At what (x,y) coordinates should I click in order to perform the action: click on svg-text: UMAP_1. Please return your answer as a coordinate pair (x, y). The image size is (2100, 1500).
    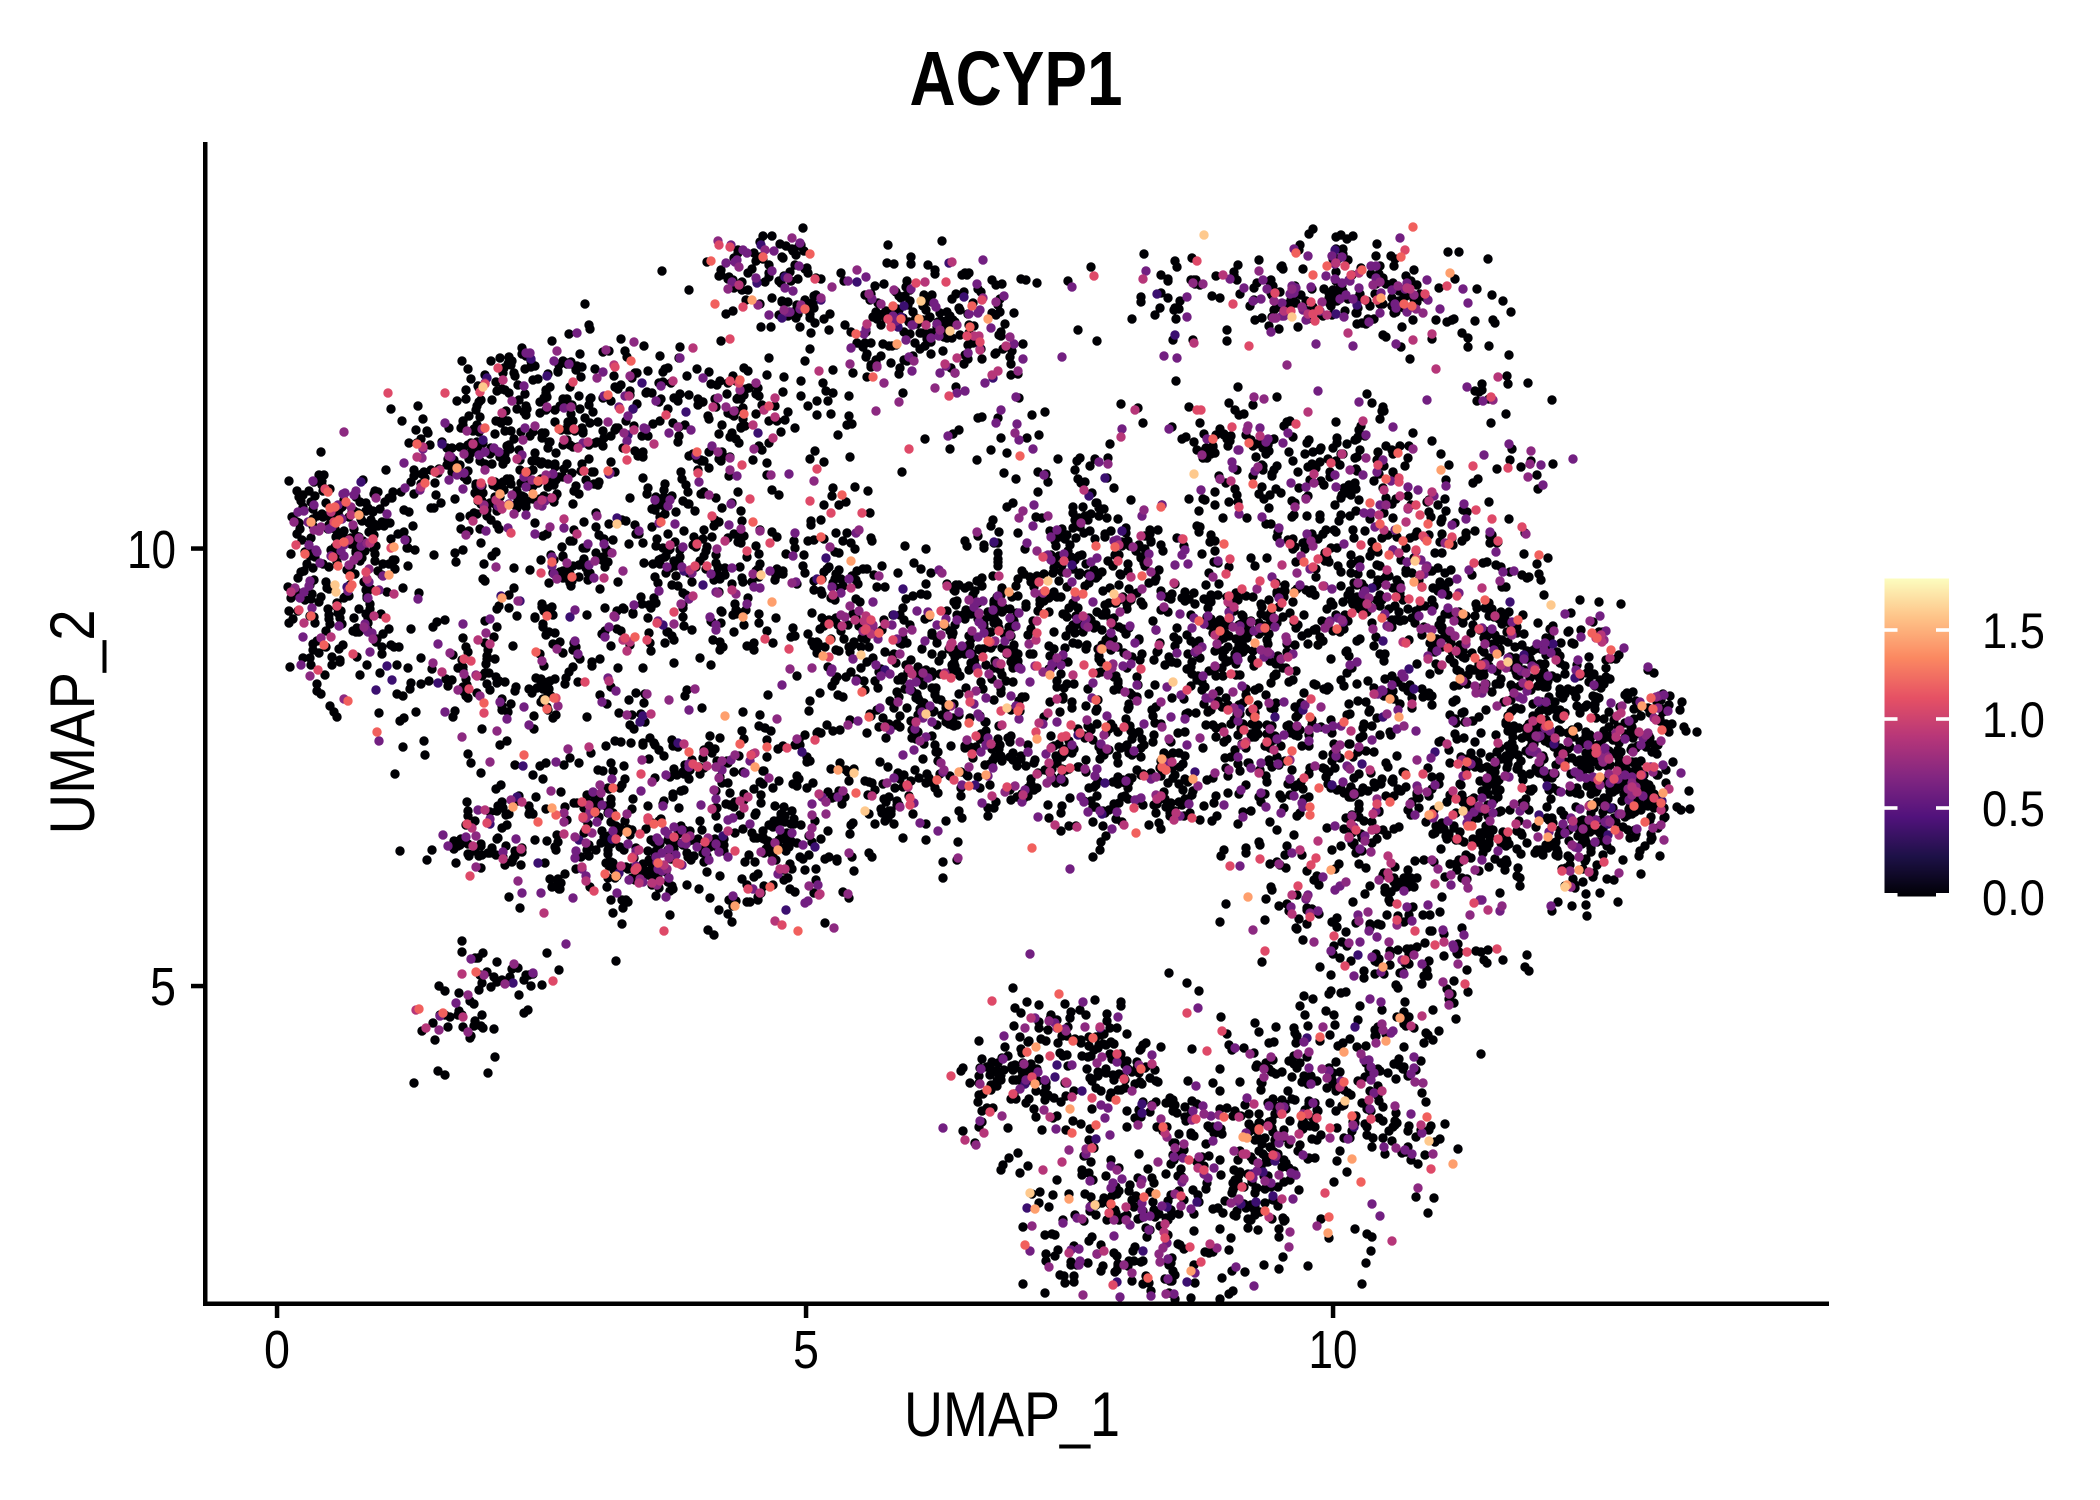
    Looking at the image, I should click on (1012, 1415).